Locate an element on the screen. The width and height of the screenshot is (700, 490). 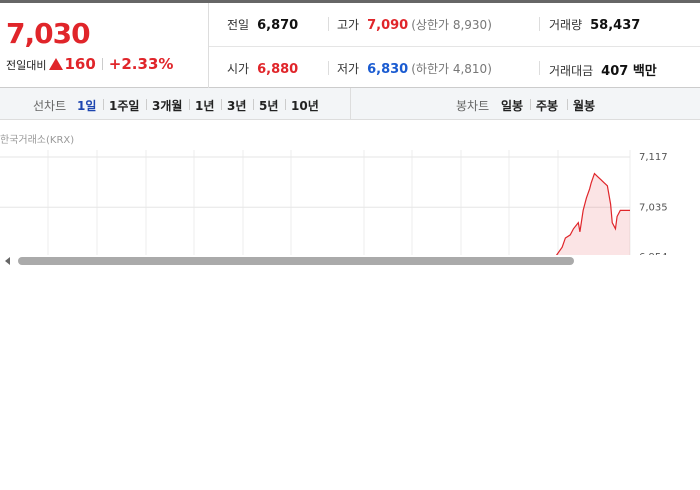
stats-row: 전일 6,870 고가 7,090 (상한가 8,930) 거래량 58,437 is located at coordinates (454, 25).